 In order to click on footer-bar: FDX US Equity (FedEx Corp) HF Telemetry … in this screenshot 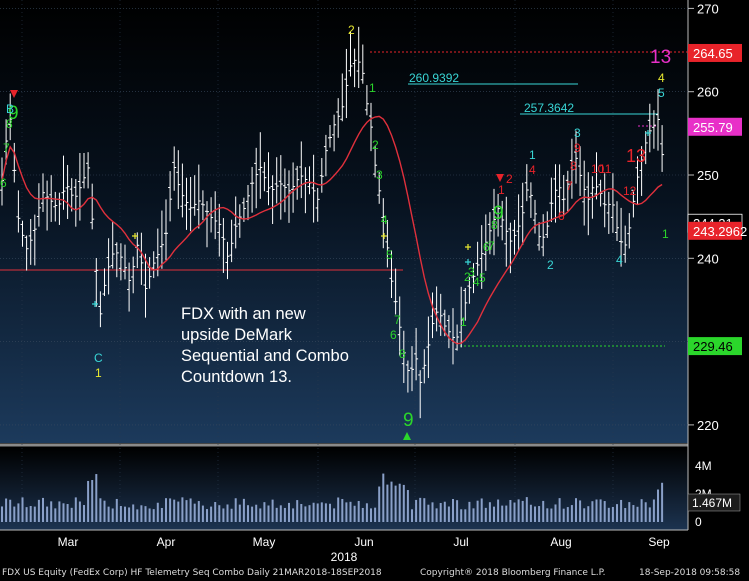, I will do `click(374, 573)`.